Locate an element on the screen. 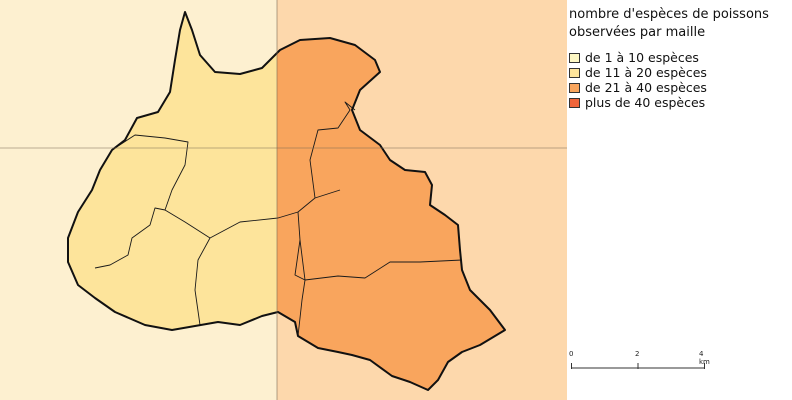 The height and width of the screenshot is (400, 792). legend-label: de 21 à 40 espèces is located at coordinates (646, 87).